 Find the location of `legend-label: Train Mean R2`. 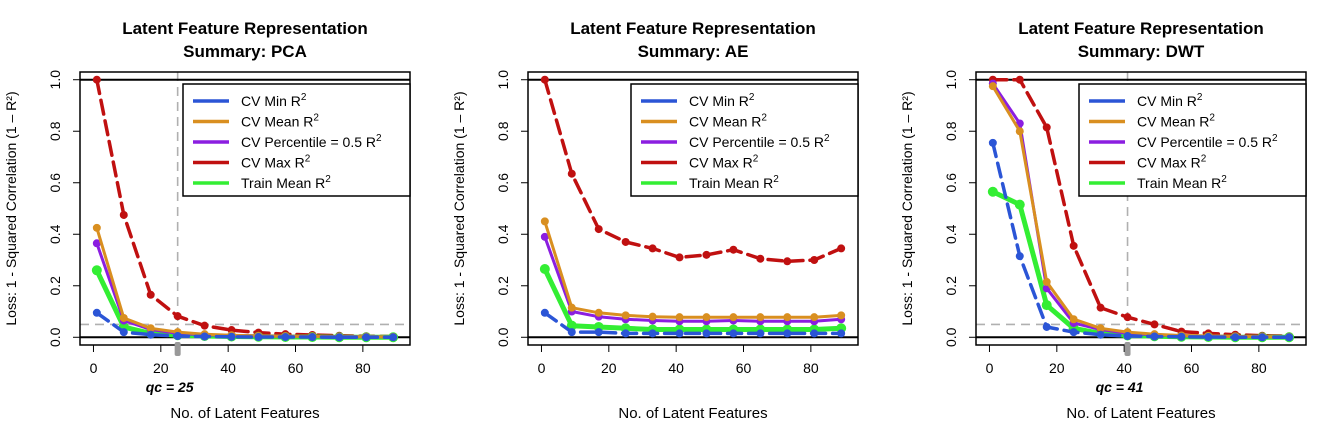

legend-label: Train Mean R2 is located at coordinates (286, 182).